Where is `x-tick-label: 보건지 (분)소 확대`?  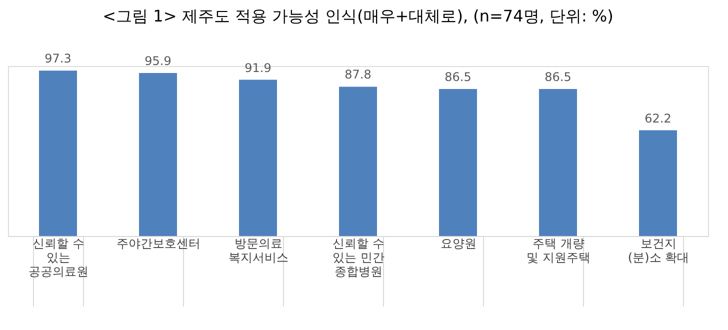
x-tick-label: 보건지 (분)소 확대 is located at coordinates (659, 250).